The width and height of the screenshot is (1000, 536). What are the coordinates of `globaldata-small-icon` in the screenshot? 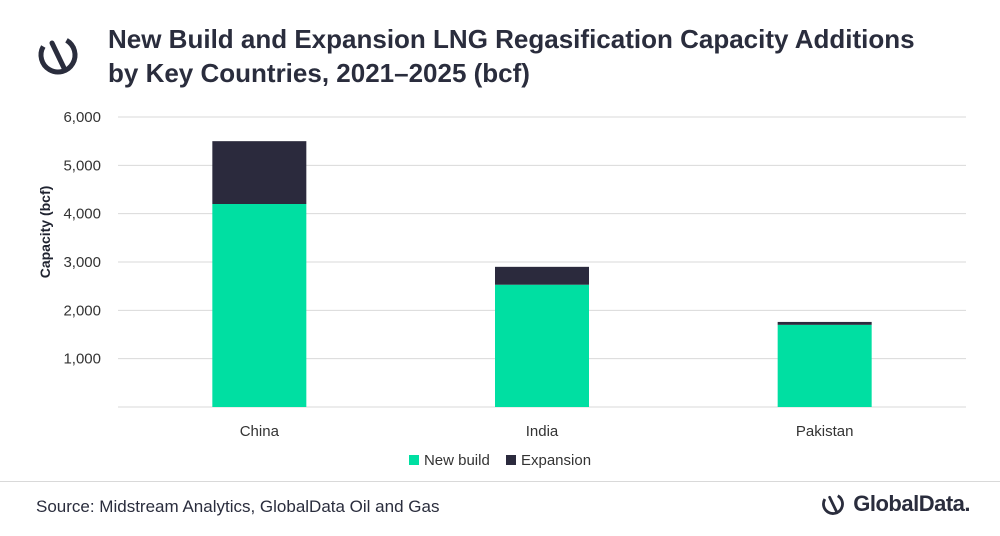 It's located at (833, 504).